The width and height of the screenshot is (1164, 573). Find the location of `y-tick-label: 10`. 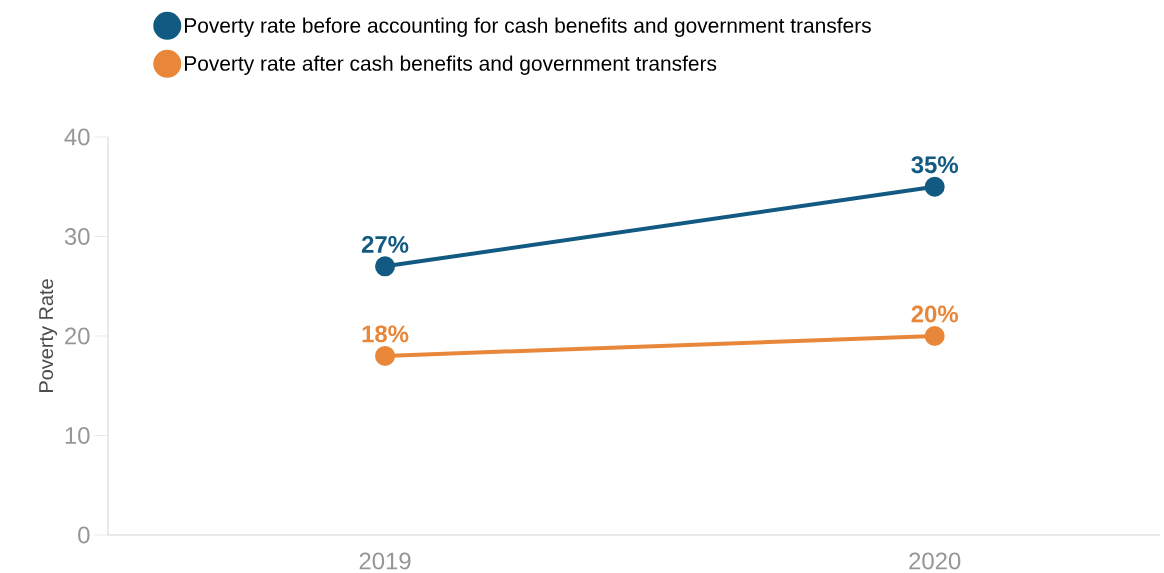

y-tick-label: 10 is located at coordinates (77, 436).